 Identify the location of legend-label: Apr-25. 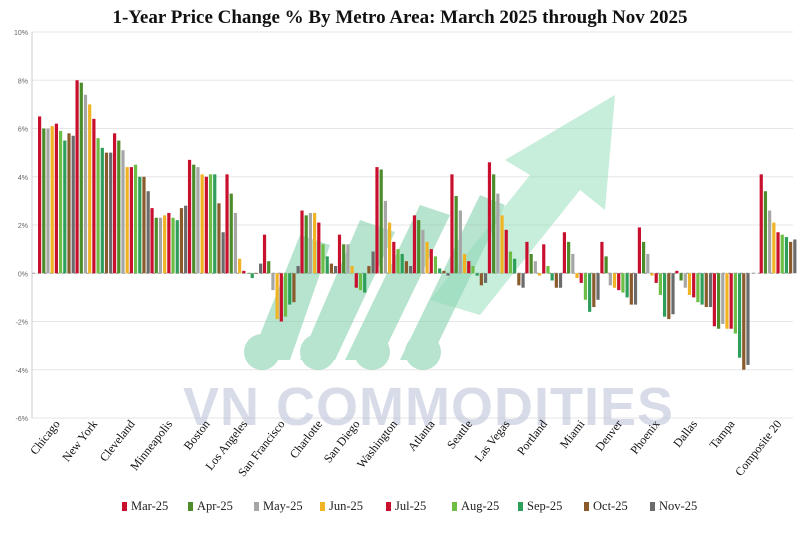
(215, 506).